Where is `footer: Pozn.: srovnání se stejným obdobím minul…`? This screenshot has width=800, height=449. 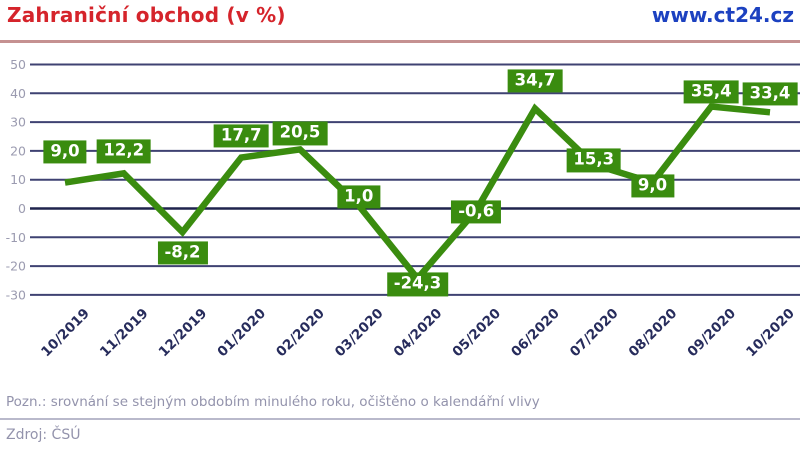 footer: Pozn.: srovnání se stejným obdobím minul… is located at coordinates (400, 418).